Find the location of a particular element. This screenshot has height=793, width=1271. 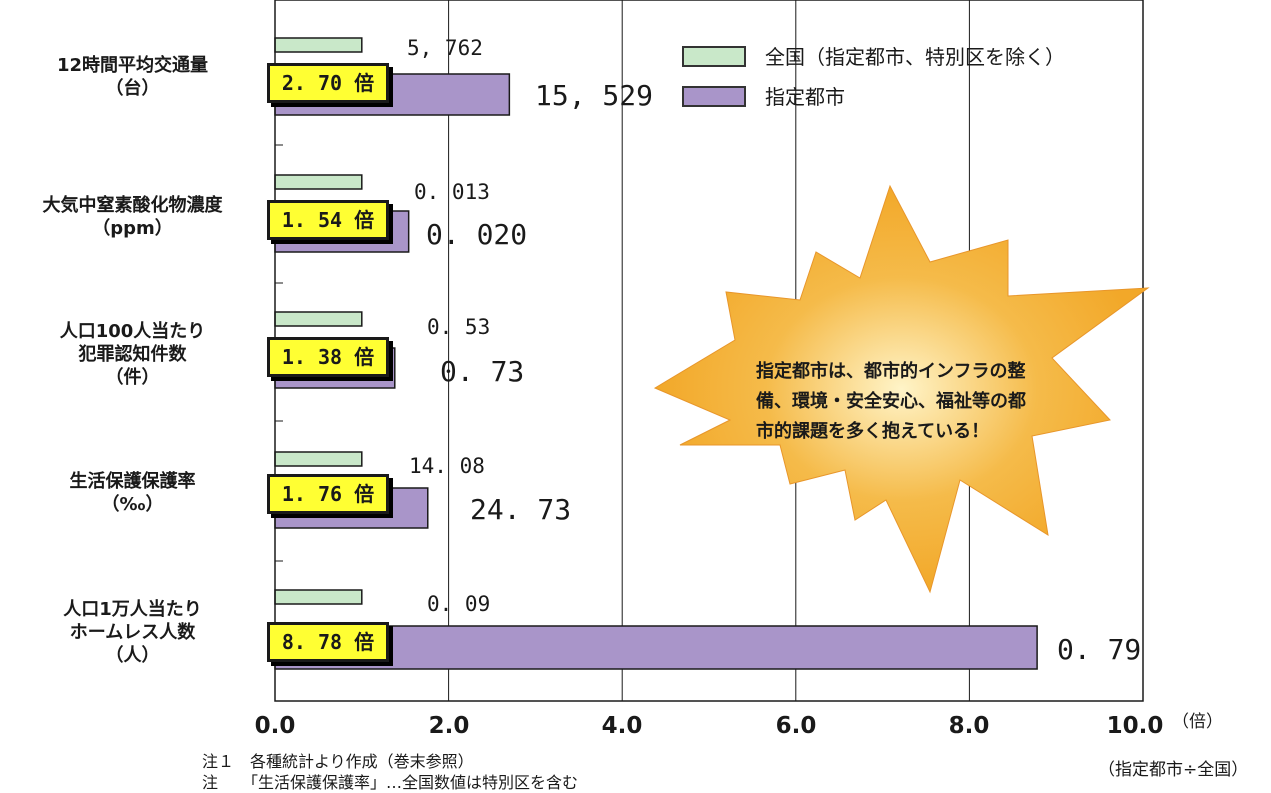

footnote: 注１ 各種統計より作成（巻末参照） is located at coordinates (338, 761).